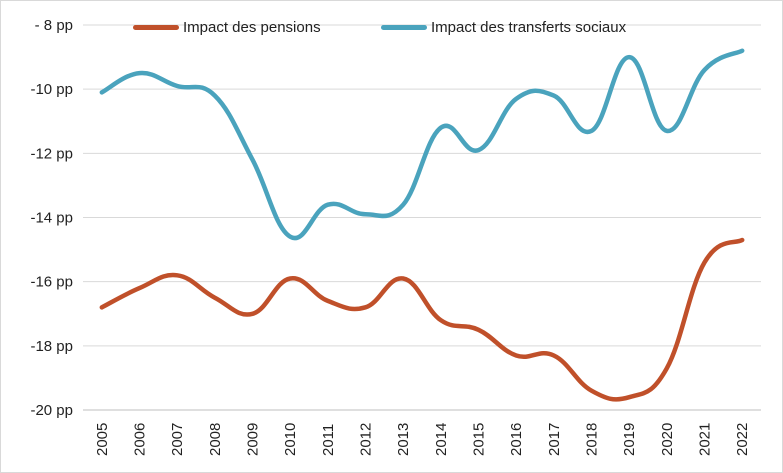 This screenshot has height=473, width=783. What do you see at coordinates (51, 89) in the screenshot?
I see `y-tick-label: -10 pp` at bounding box center [51, 89].